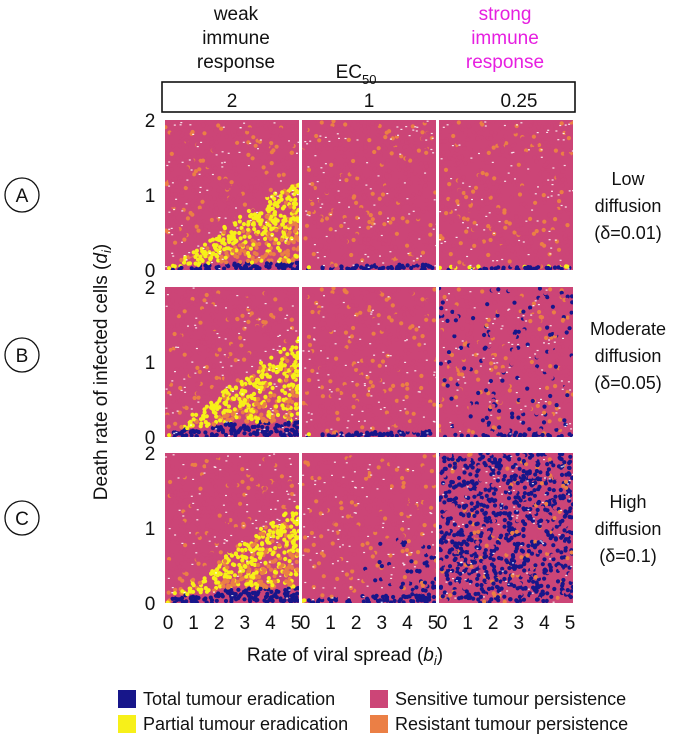 The image size is (685, 739). What do you see at coordinates (505, 14) in the screenshot?
I see `header-strong-line1: strong` at bounding box center [505, 14].